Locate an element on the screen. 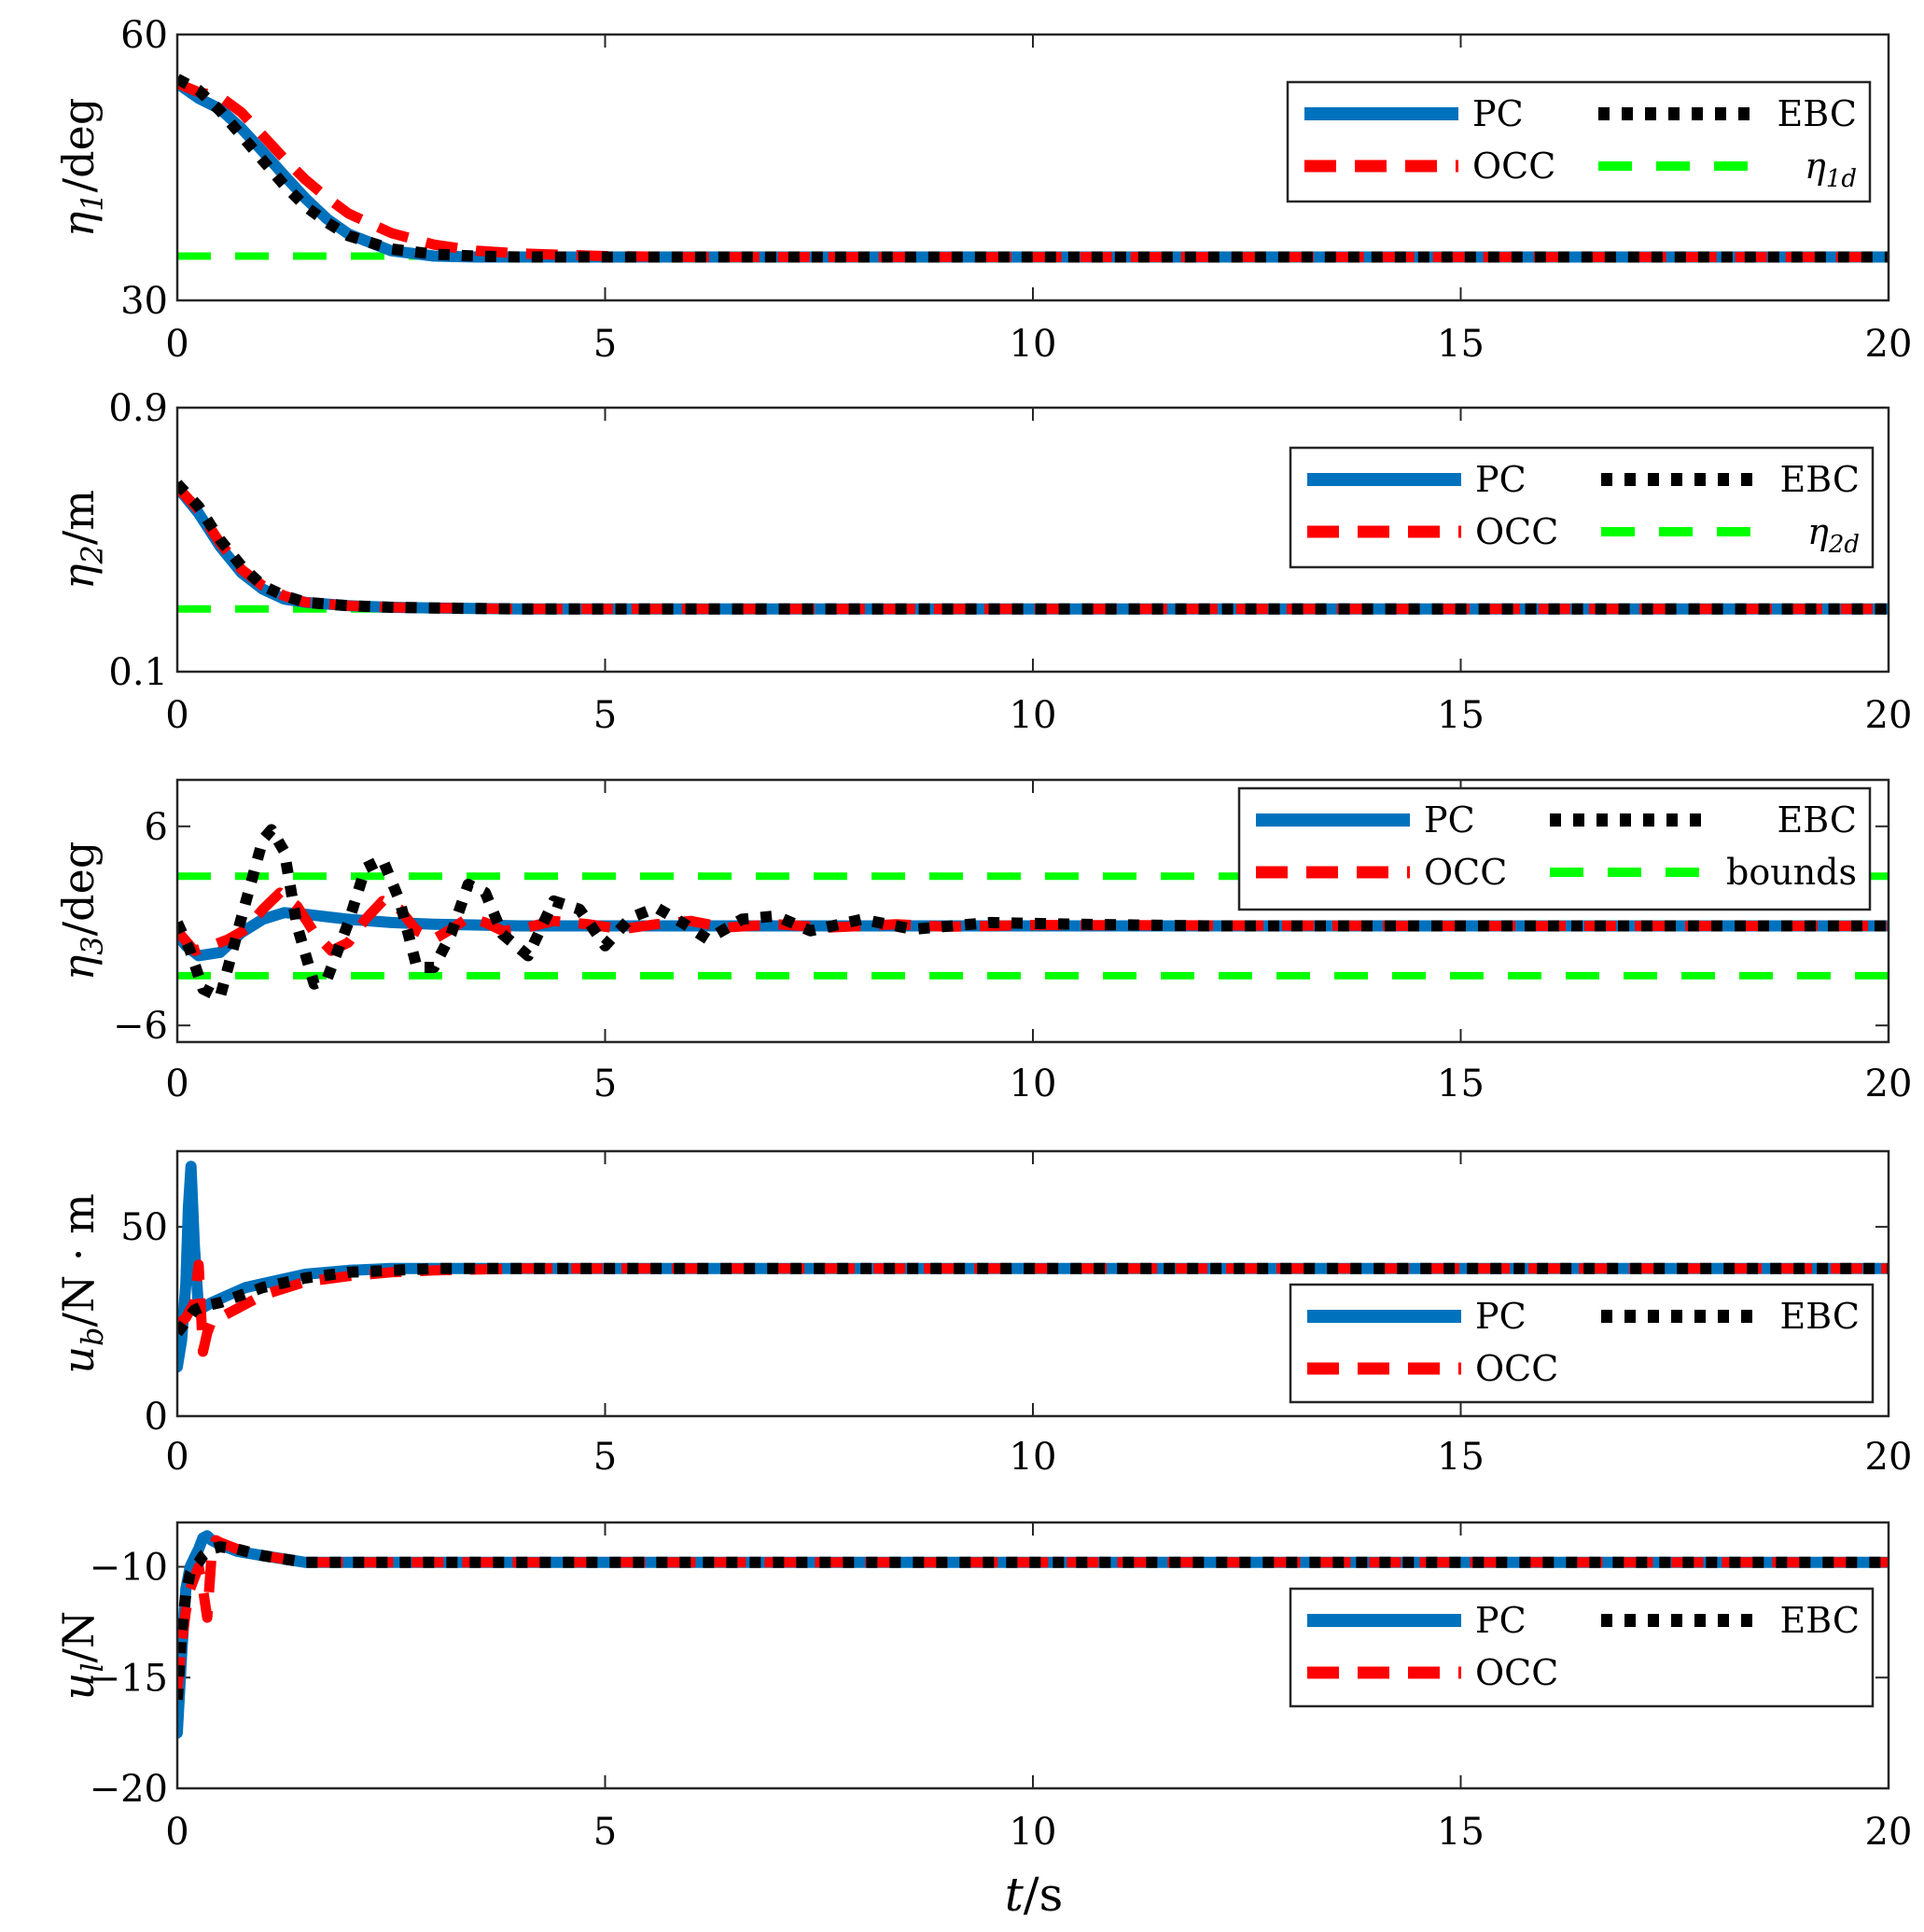 This screenshot has width=1924, height=1932. y-tick-label: 0 is located at coordinates (157, 1417).